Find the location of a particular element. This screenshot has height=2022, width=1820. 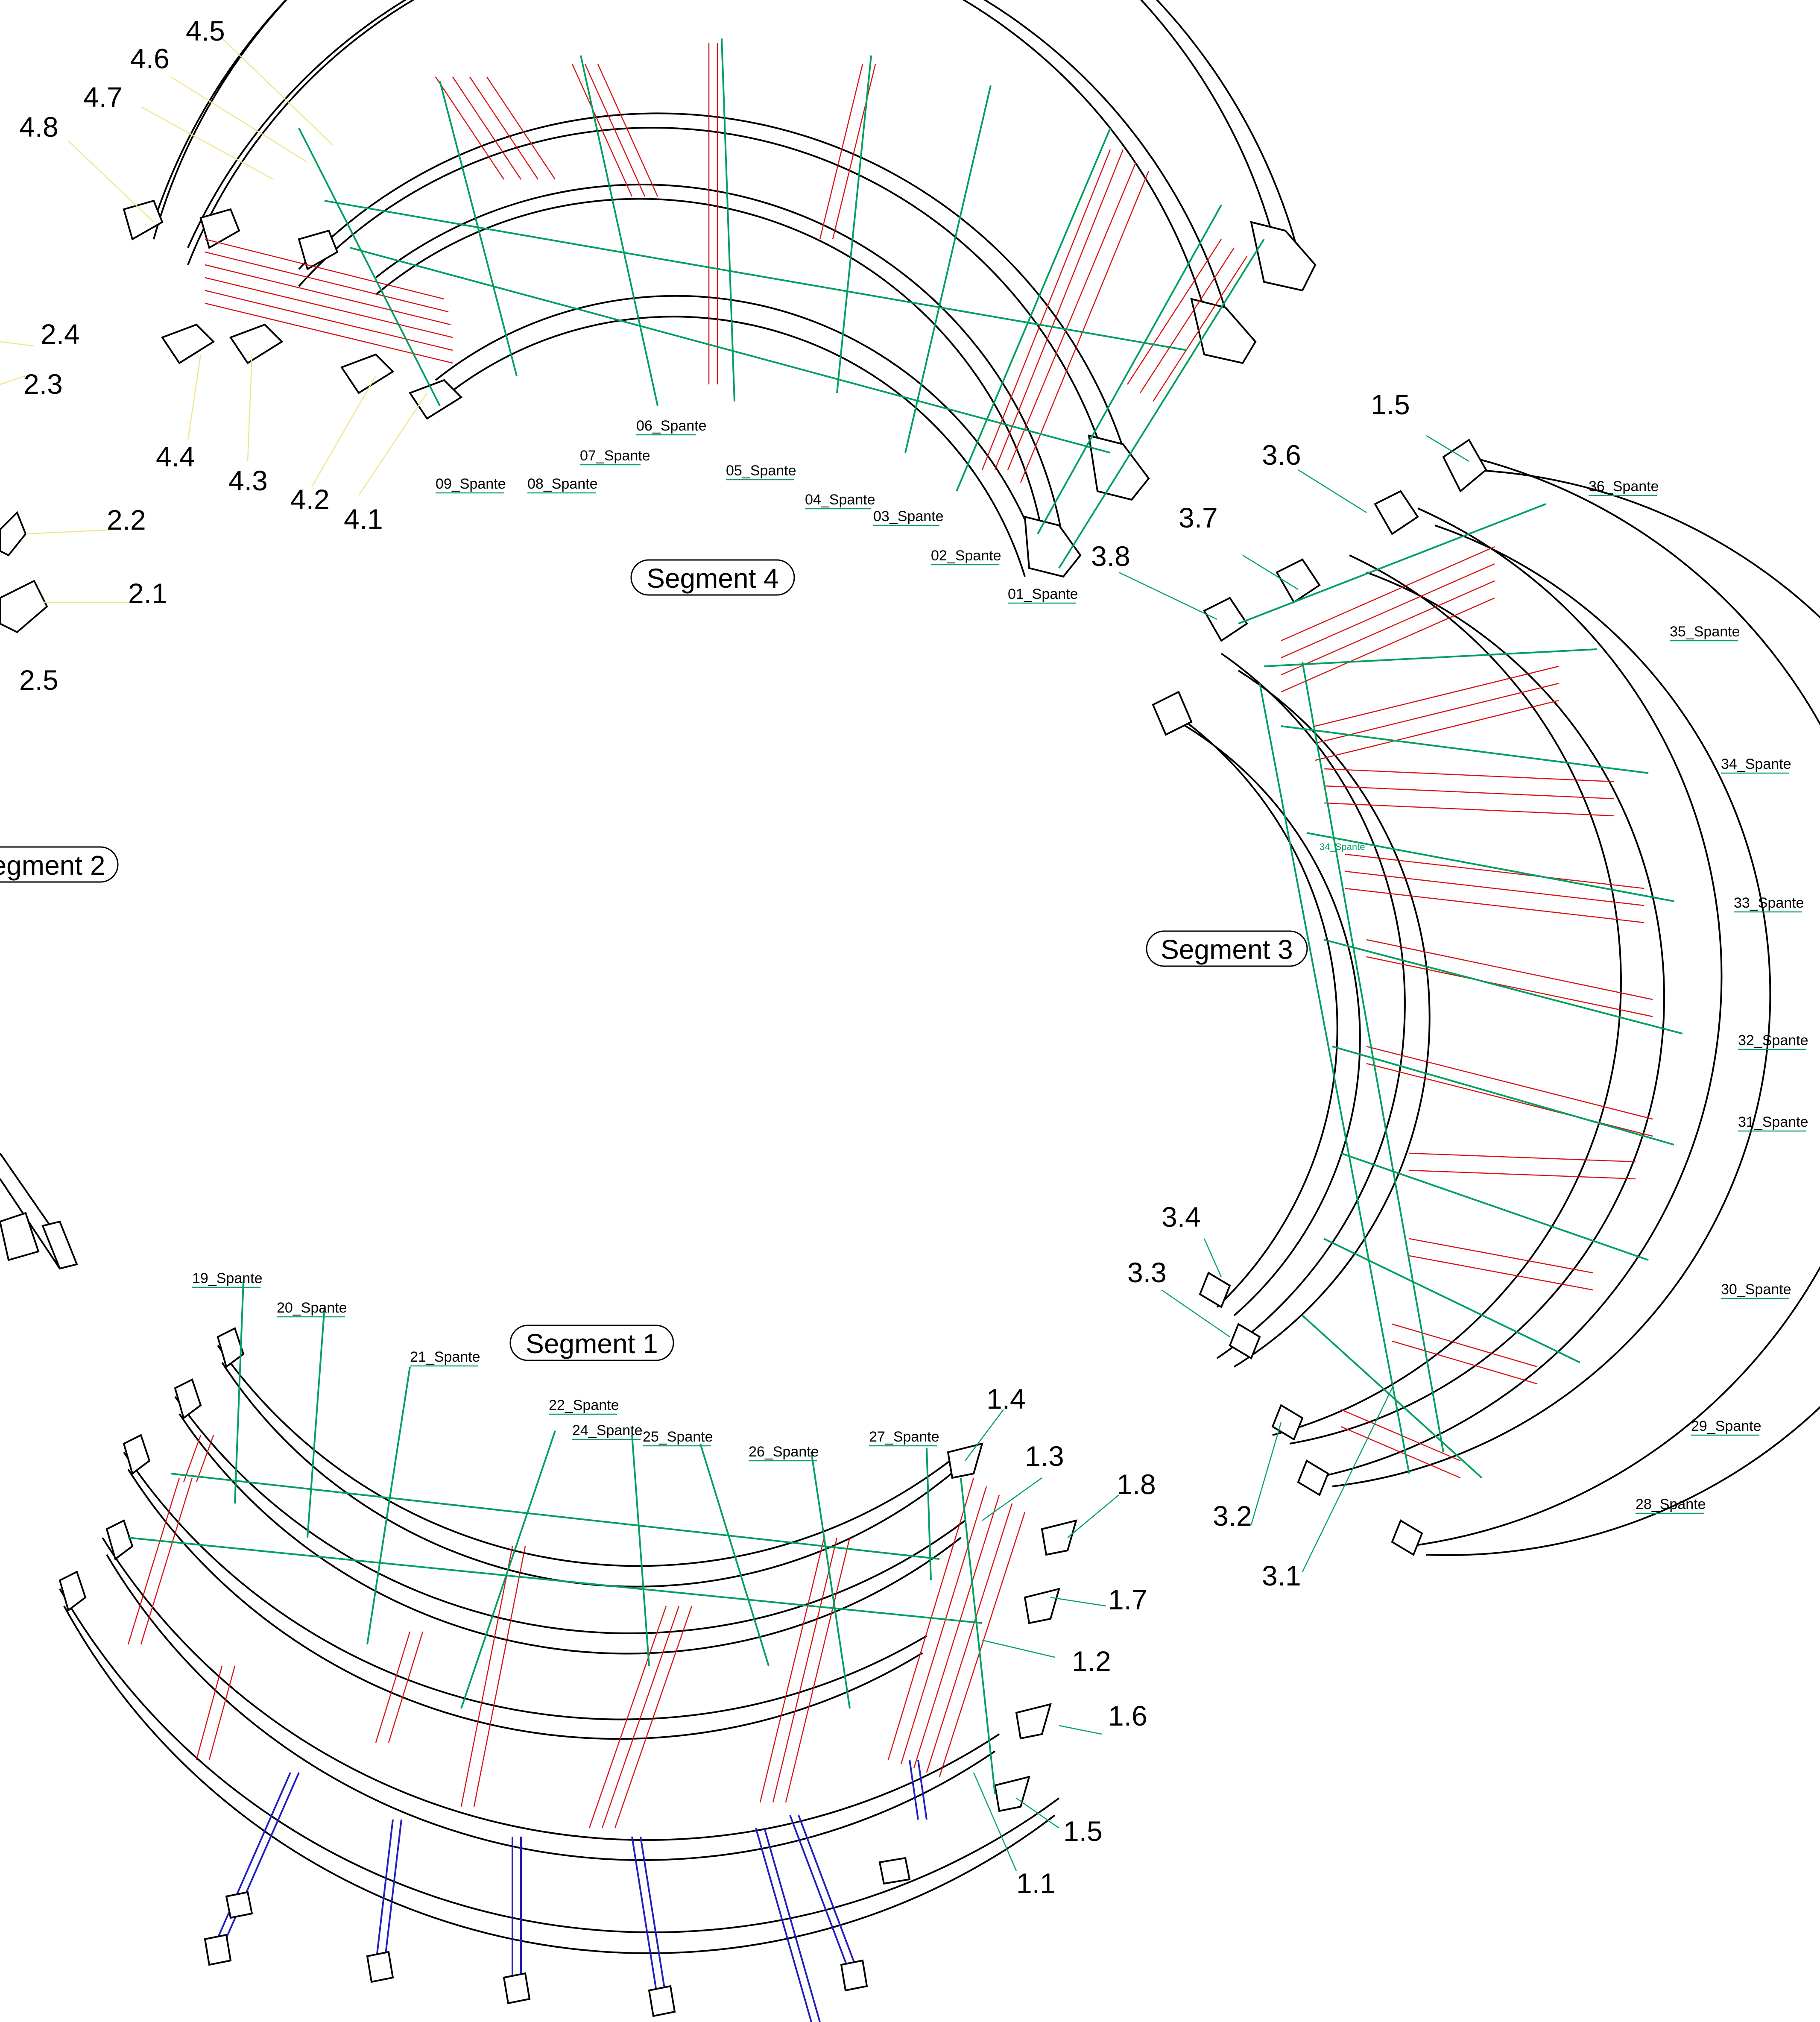

label-1-4: 1.4 is located at coordinates (1006, 1399).